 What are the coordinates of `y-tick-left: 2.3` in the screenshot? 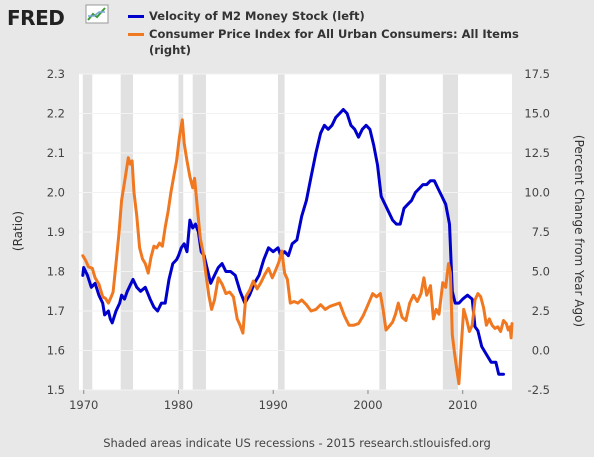 It's located at (56, 74).